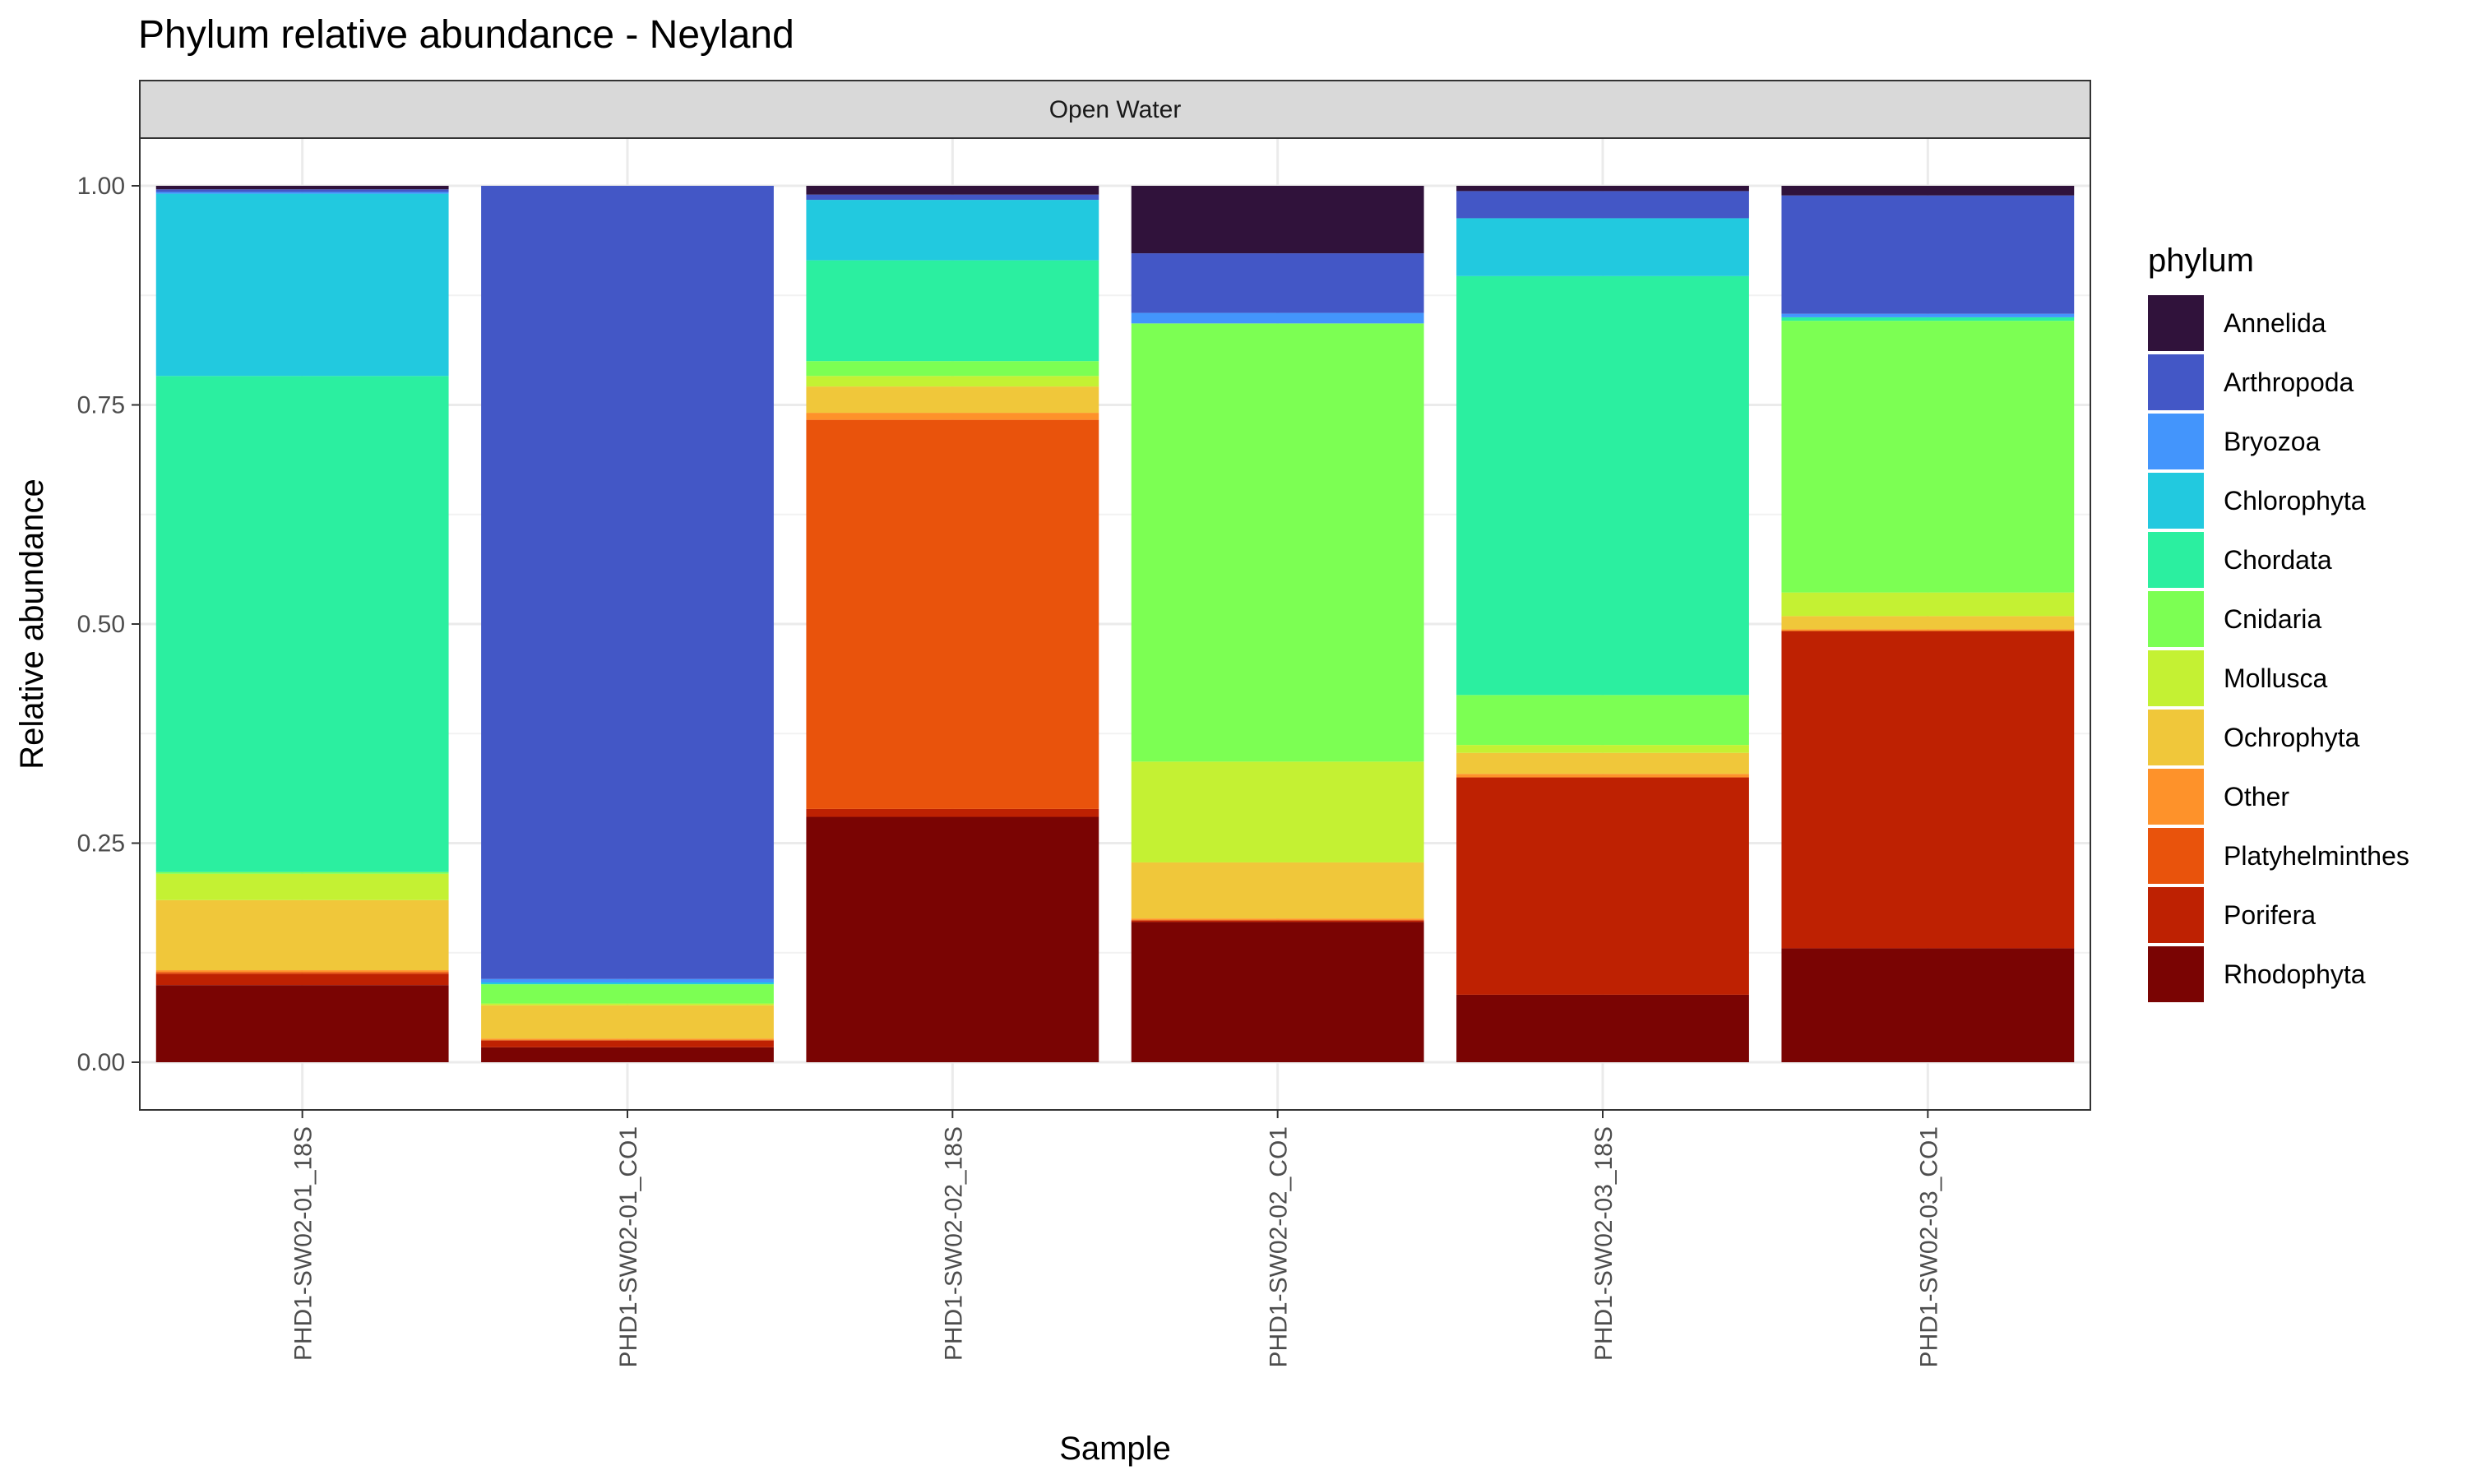  I want to click on legend-key-rhodophyta, so click(2176, 974).